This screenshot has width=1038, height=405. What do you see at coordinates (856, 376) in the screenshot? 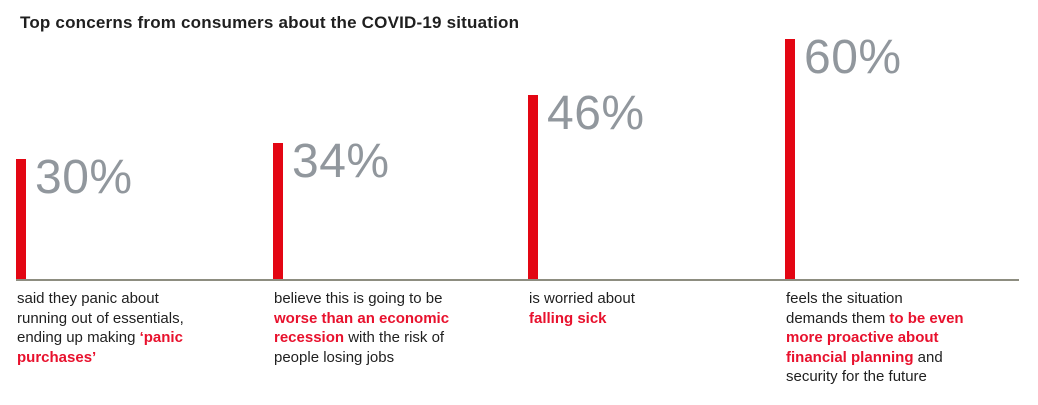
I see `description-text: security for the future` at bounding box center [856, 376].